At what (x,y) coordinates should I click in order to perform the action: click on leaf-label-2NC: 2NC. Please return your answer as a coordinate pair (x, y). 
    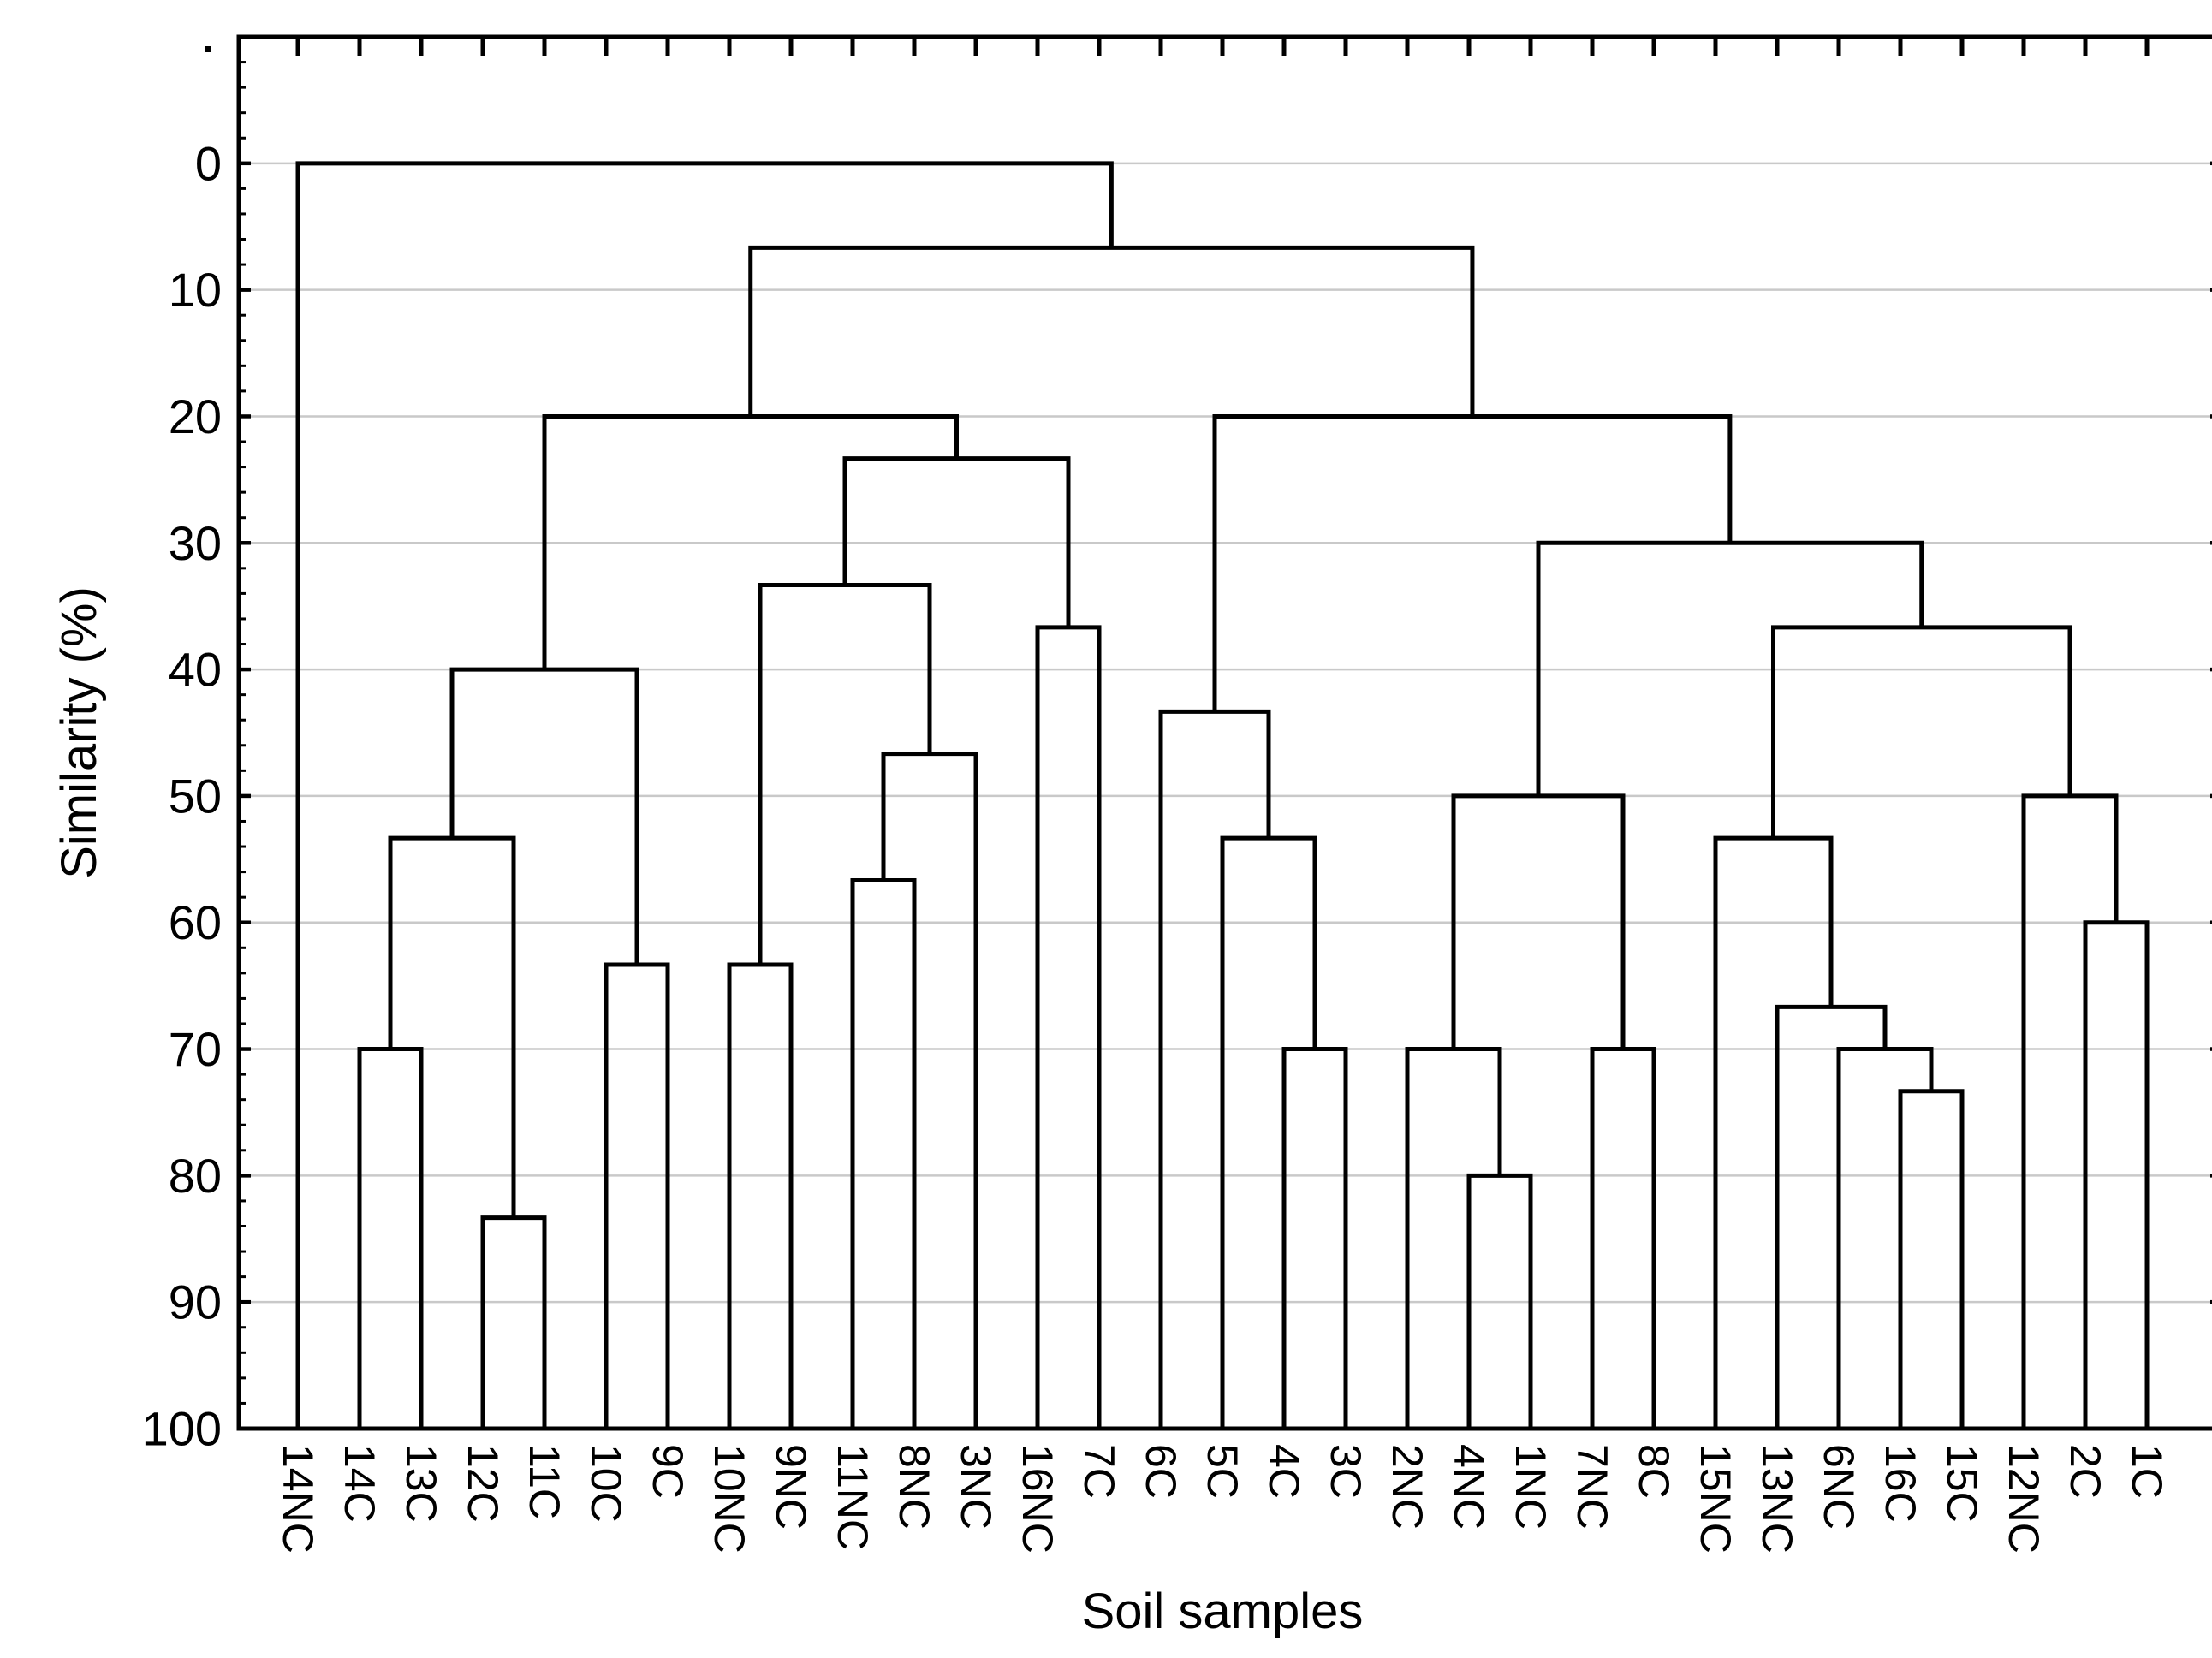
    Looking at the image, I should click on (1407, 1487).